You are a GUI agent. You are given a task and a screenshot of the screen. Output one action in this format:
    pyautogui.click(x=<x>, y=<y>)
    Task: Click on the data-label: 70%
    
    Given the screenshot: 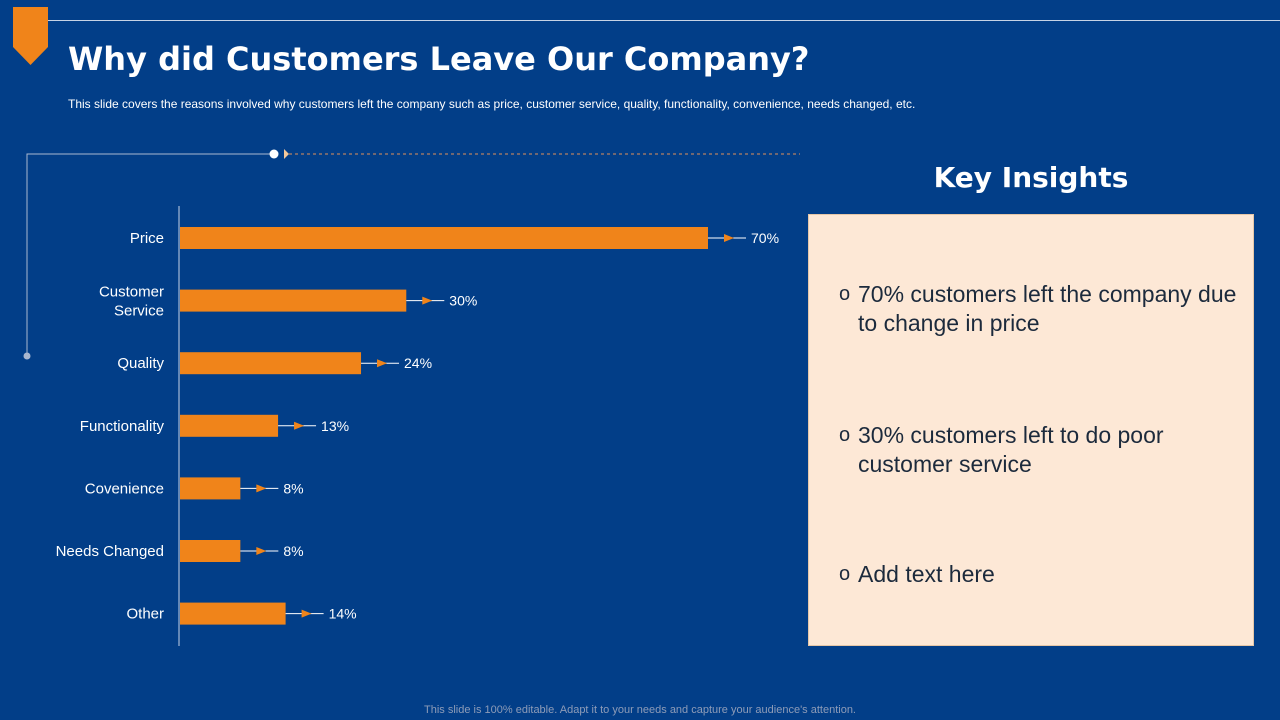 What is the action you would take?
    pyautogui.click(x=765, y=238)
    